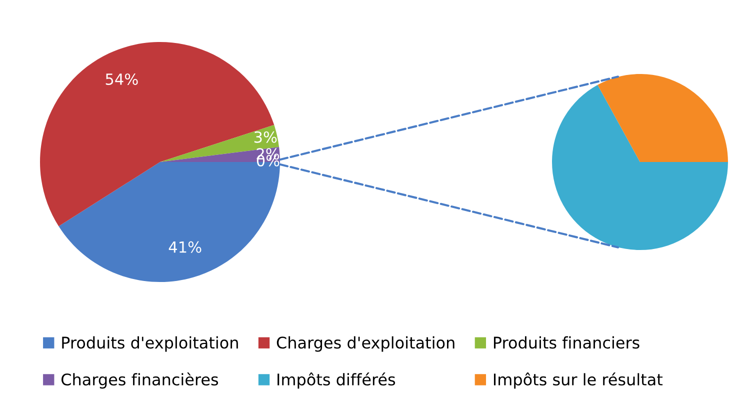  I want to click on legend-label: Produits d'exploitation, so click(150, 344).